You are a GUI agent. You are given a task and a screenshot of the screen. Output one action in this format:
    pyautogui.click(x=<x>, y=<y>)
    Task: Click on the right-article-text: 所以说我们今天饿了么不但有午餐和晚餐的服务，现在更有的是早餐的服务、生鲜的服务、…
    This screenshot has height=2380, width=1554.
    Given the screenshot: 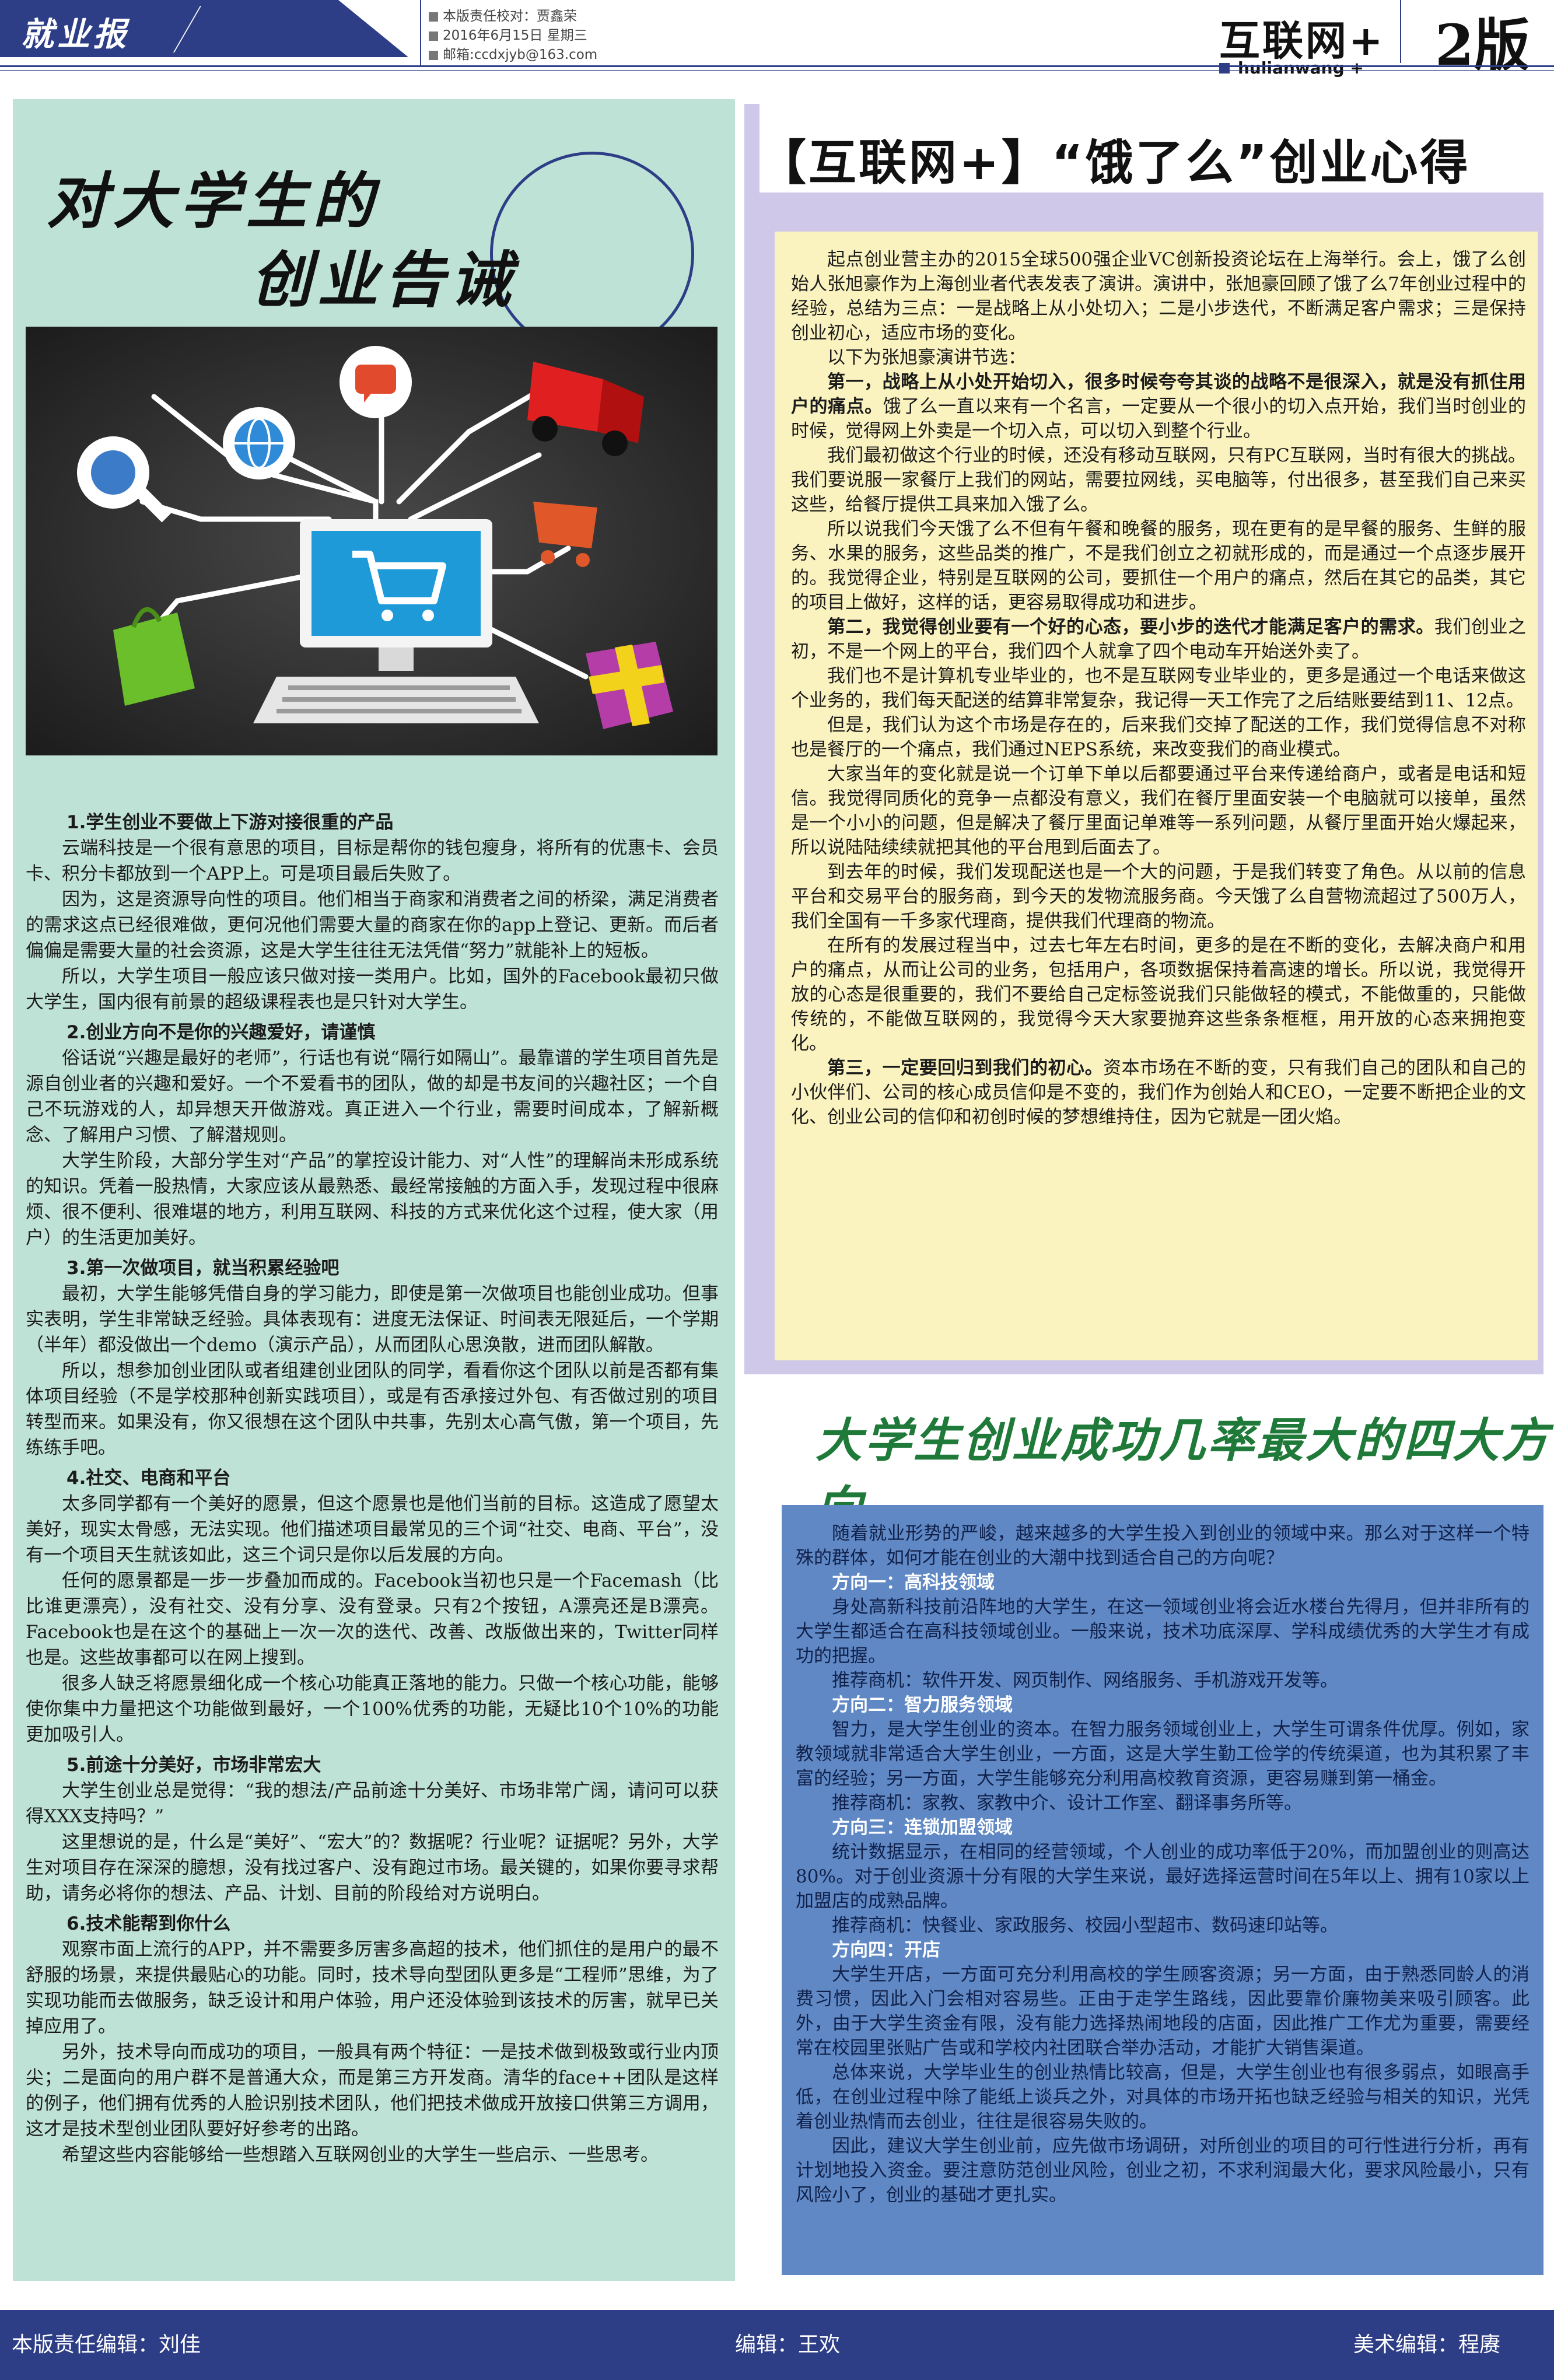 What is the action you would take?
    pyautogui.click(x=1158, y=566)
    